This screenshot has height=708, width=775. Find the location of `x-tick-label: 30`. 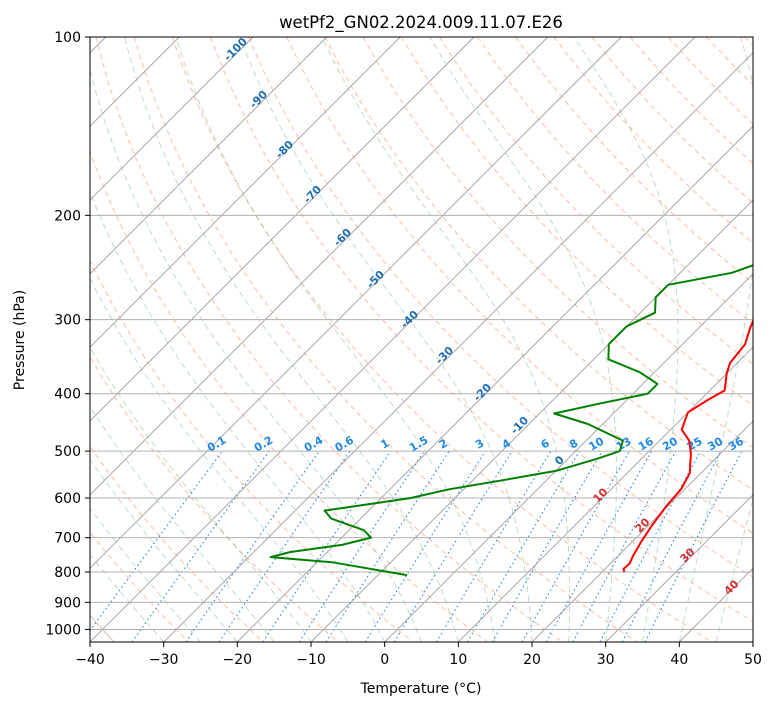

x-tick-label: 30 is located at coordinates (606, 660).